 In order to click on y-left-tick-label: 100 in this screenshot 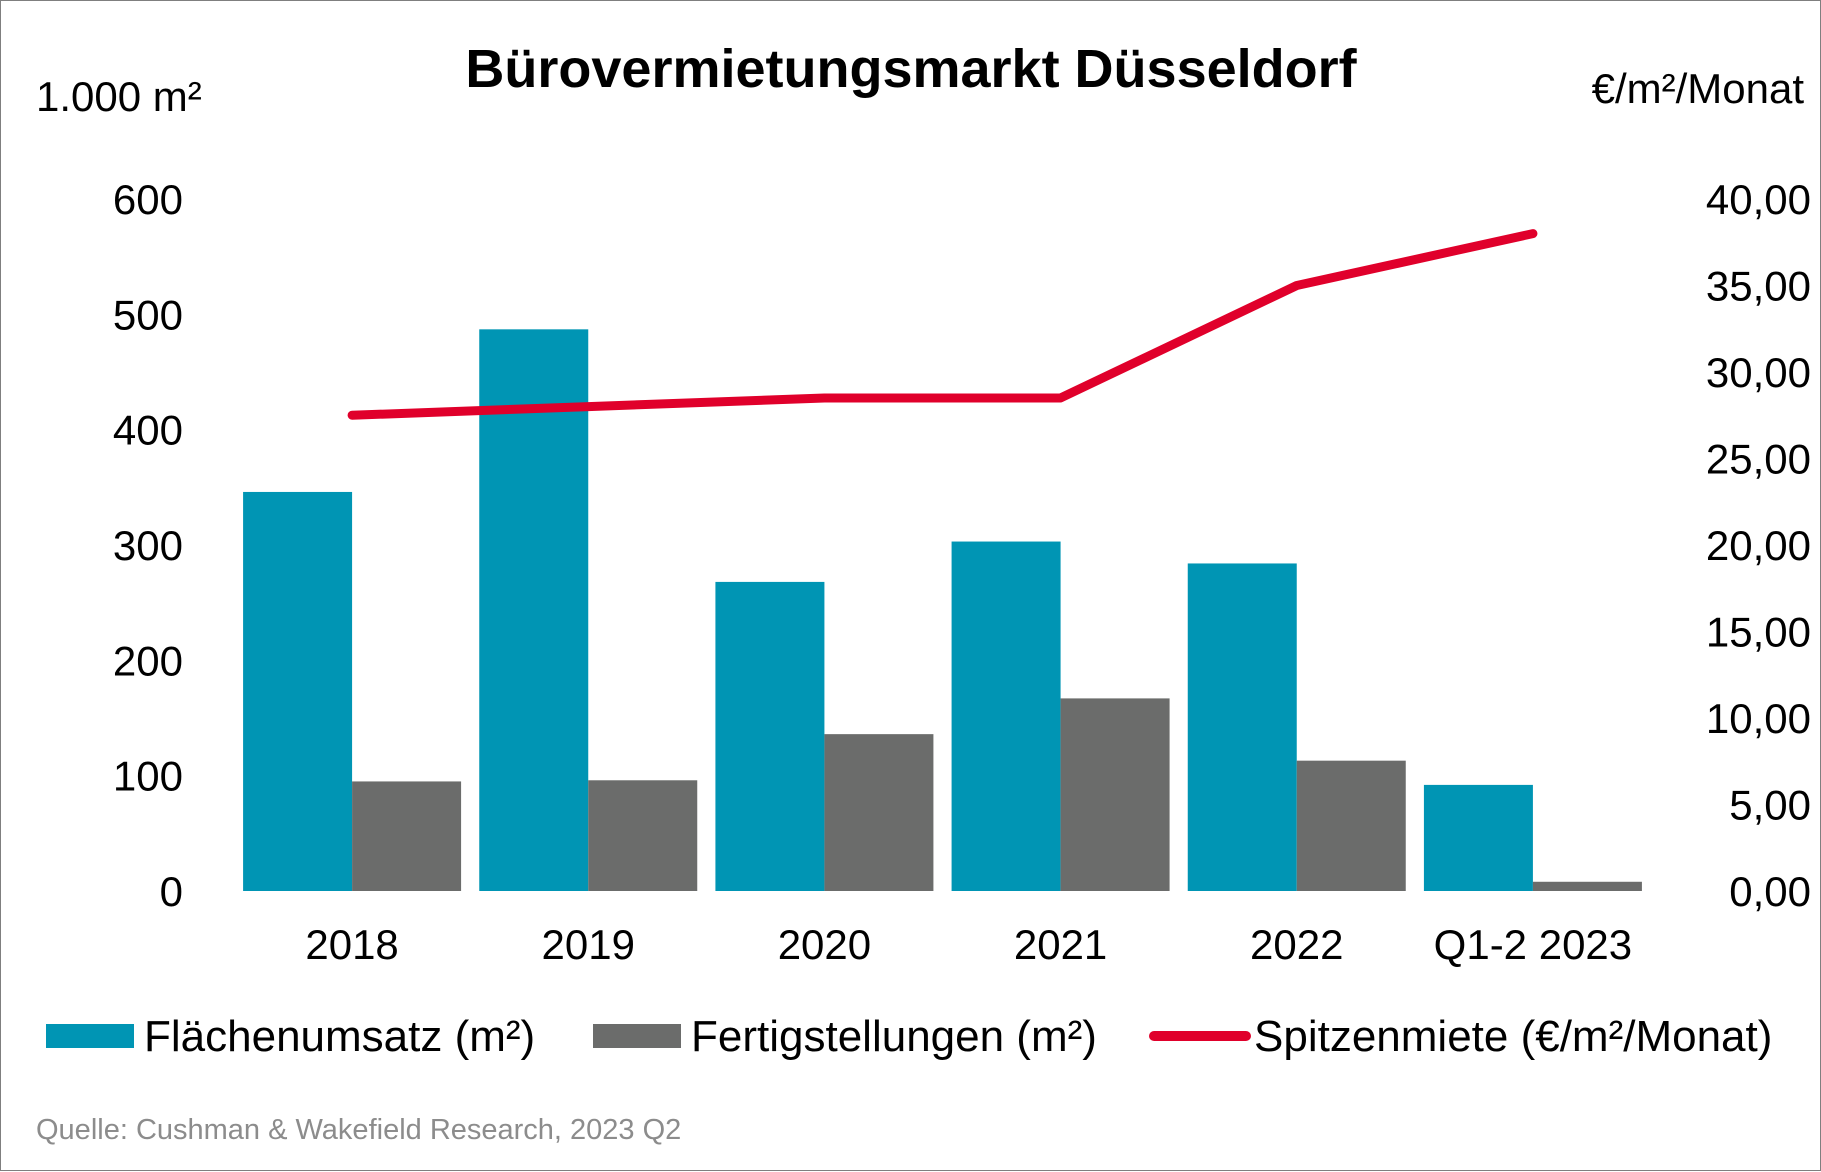, I will do `click(148, 776)`.